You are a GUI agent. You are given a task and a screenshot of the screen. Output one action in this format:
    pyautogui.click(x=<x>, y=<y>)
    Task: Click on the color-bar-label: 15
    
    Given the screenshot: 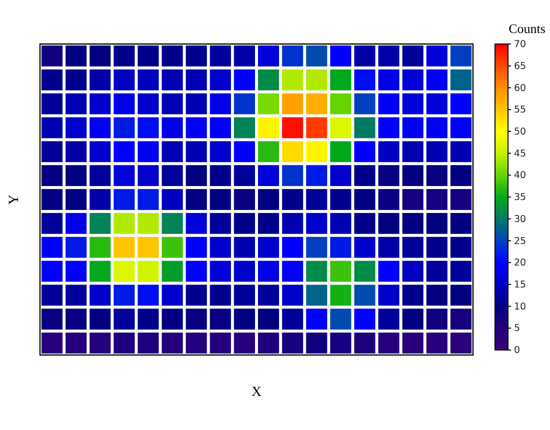 What is the action you would take?
    pyautogui.click(x=520, y=284)
    